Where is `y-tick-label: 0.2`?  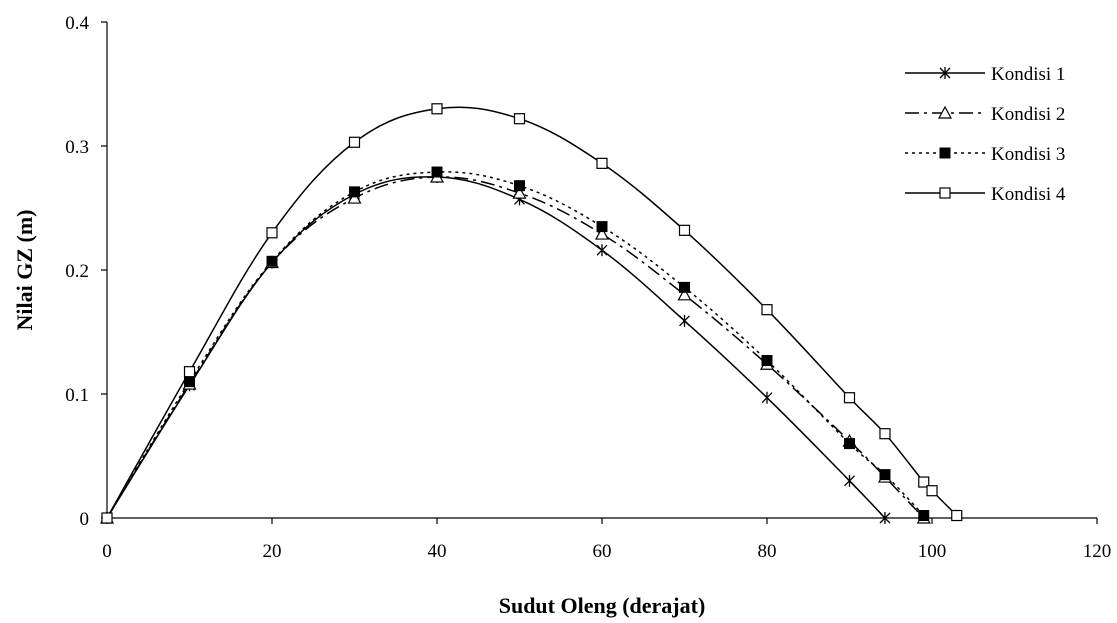
y-tick-label: 0.2 is located at coordinates (77, 271).